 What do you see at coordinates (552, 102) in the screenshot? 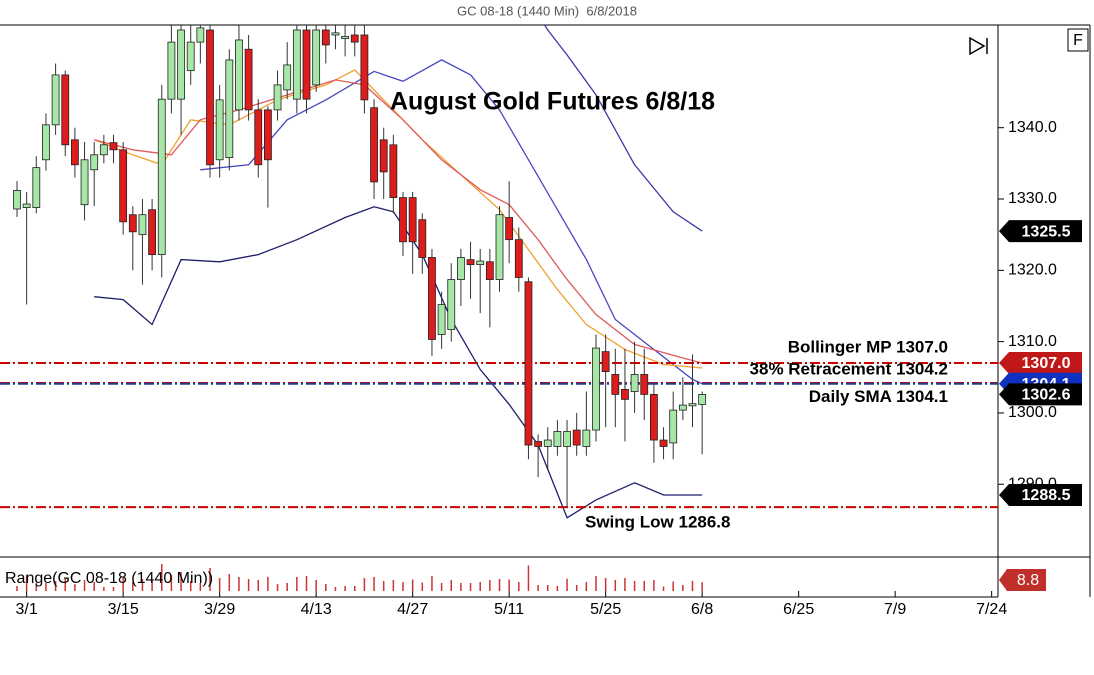
I see `chart-title: August Gold Futures 6/8/18` at bounding box center [552, 102].